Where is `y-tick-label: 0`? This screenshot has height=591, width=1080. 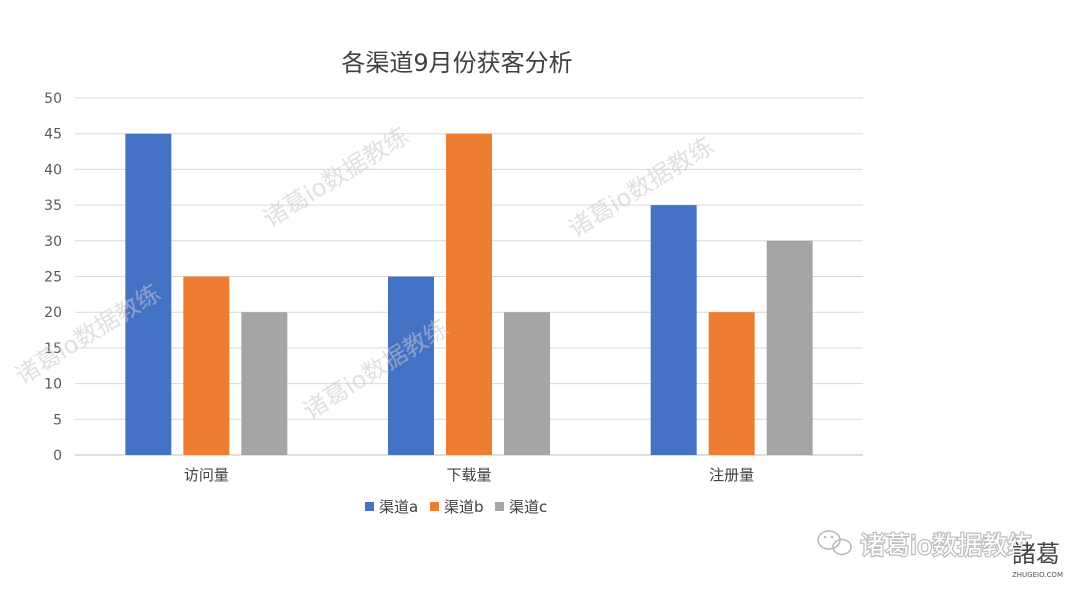 y-tick-label: 0 is located at coordinates (57, 456).